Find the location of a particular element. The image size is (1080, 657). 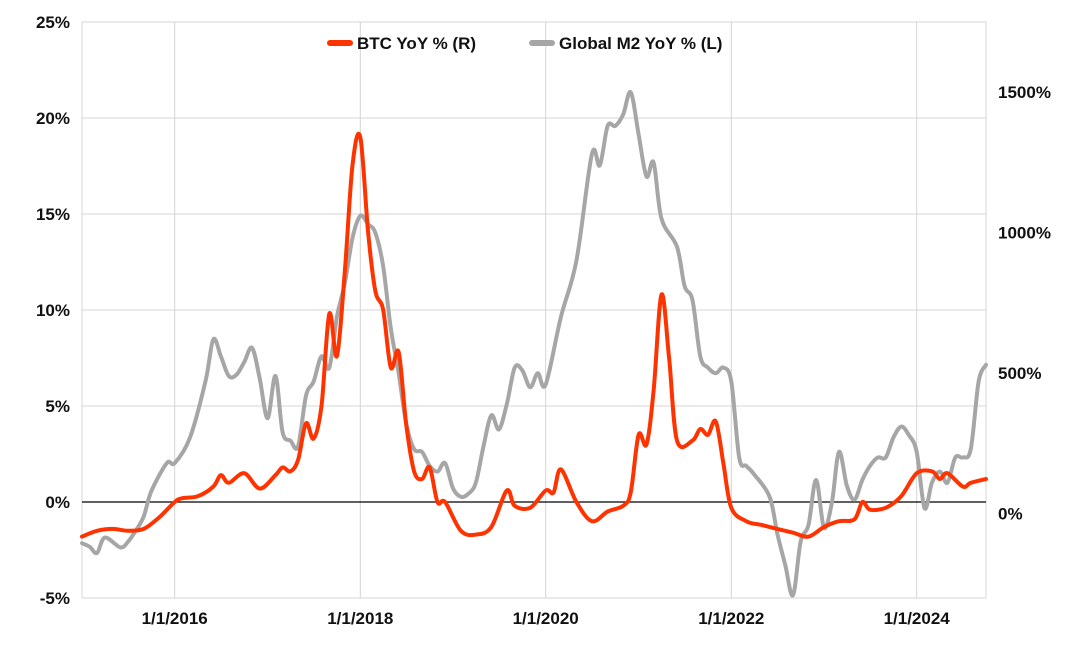

legend: BTC YoY % (R) Global M2 YoY % (L) is located at coordinates (524, 43).